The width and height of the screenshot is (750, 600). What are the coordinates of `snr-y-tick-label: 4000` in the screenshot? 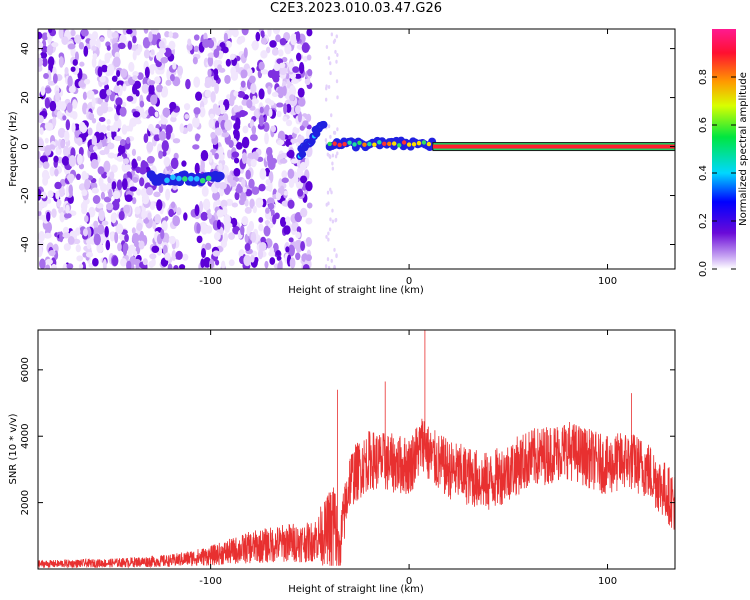 It's located at (25, 435).